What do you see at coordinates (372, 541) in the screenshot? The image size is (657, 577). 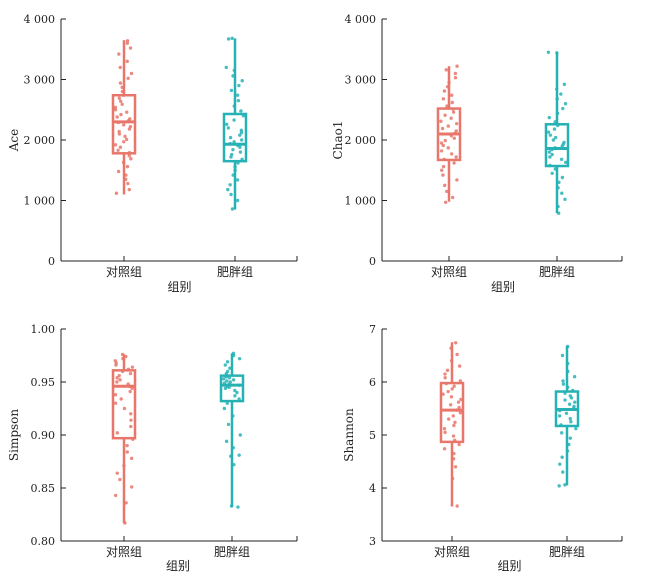 I see `y-tick-label: 3` at bounding box center [372, 541].